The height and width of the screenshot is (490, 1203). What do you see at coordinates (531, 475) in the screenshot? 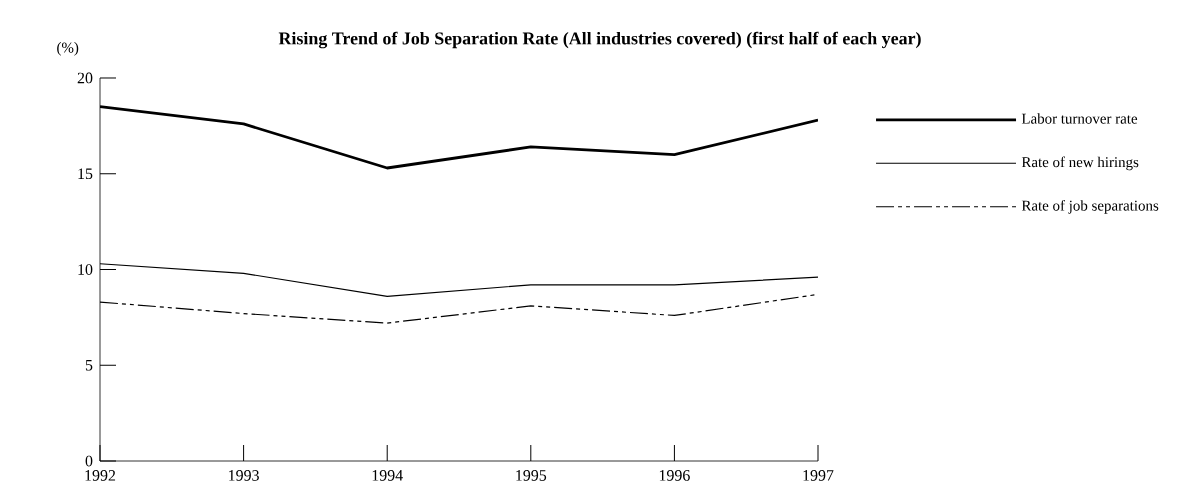
I see `x-tick-label: 1995` at bounding box center [531, 475].